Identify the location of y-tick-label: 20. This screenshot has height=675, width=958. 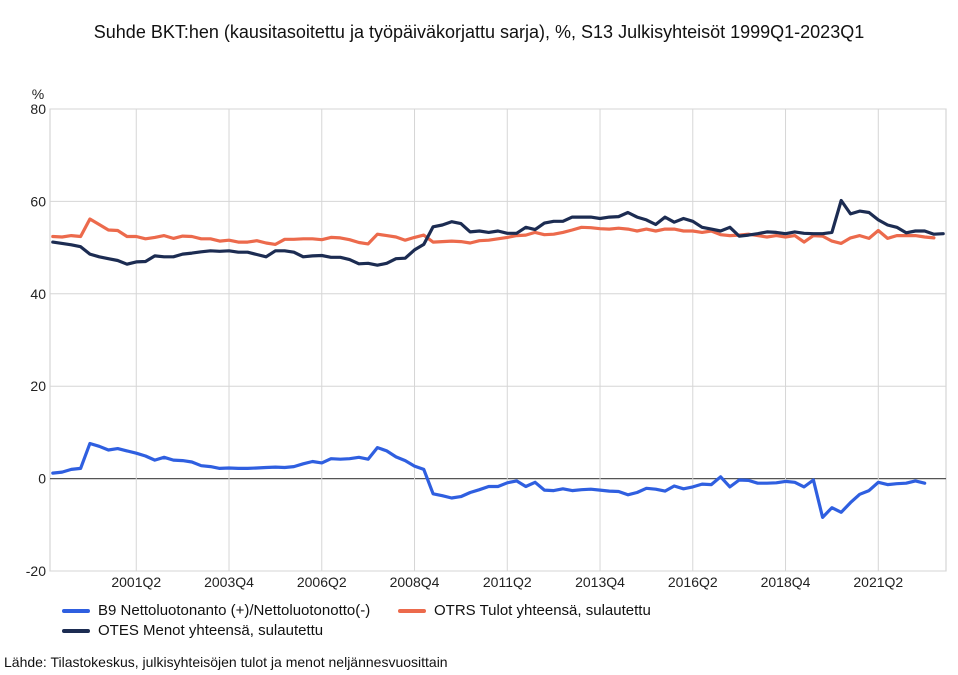
(38, 386).